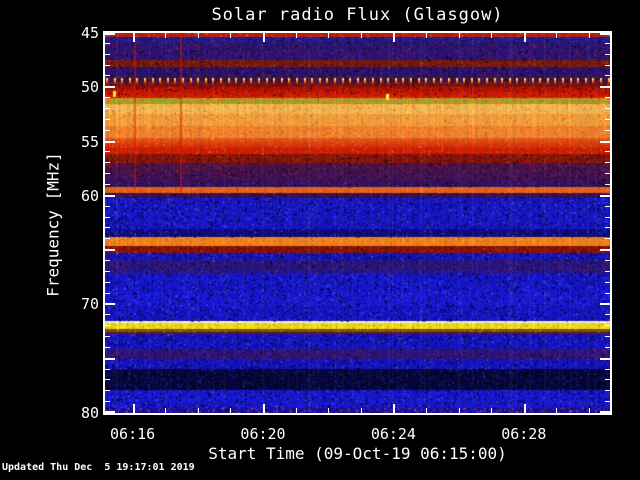 This screenshot has height=480, width=640. What do you see at coordinates (89, 33) in the screenshot?
I see `y-tick-label: 45` at bounding box center [89, 33].